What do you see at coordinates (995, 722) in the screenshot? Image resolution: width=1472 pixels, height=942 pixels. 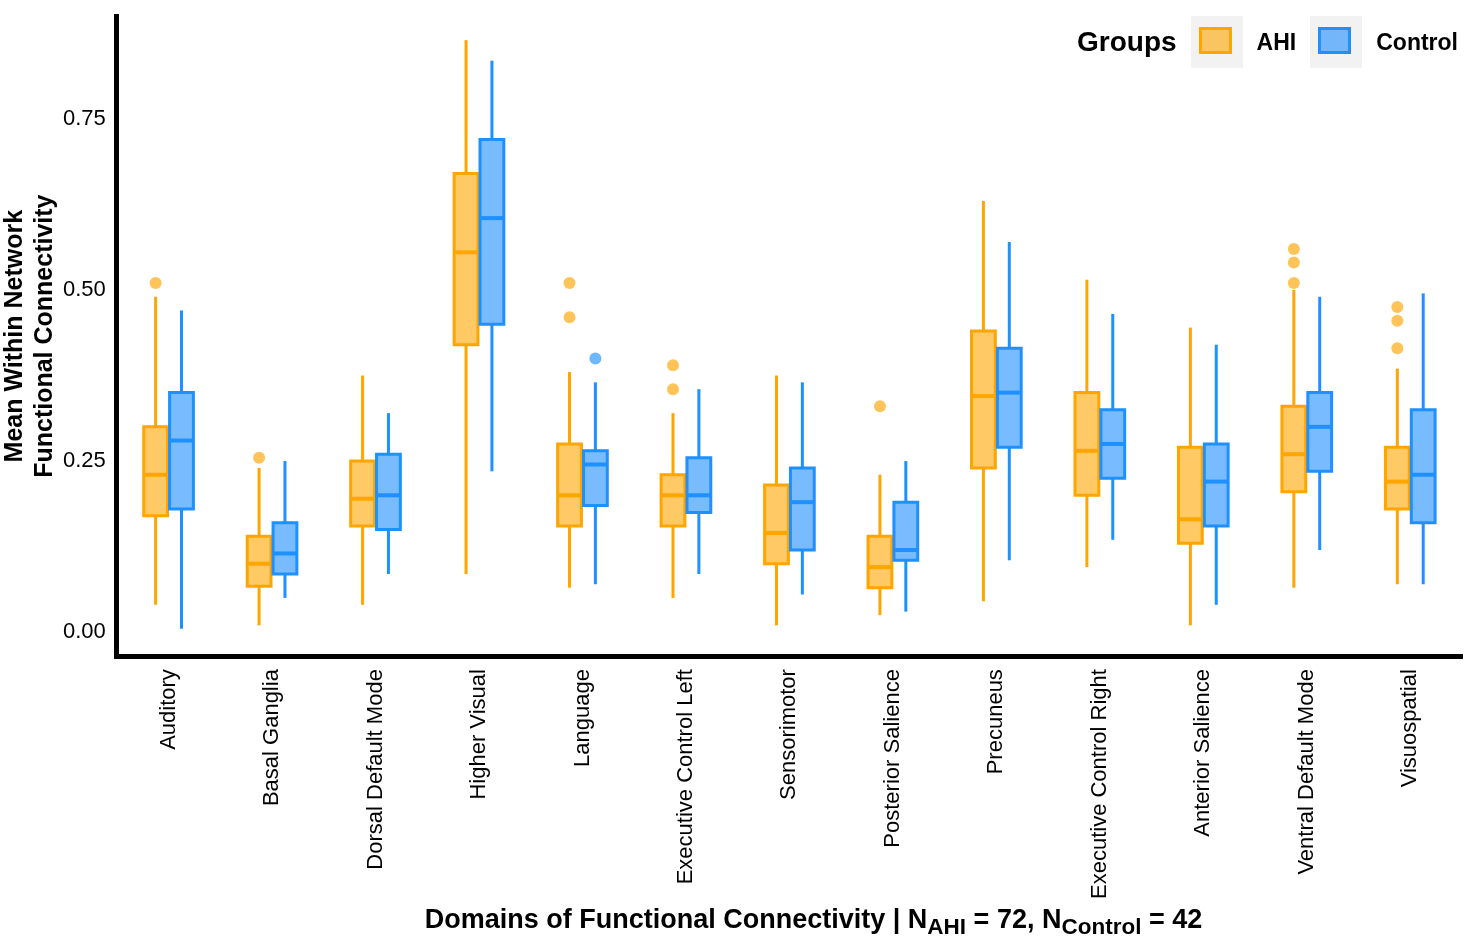 I see `x-tick-label: Precuneus` at bounding box center [995, 722].